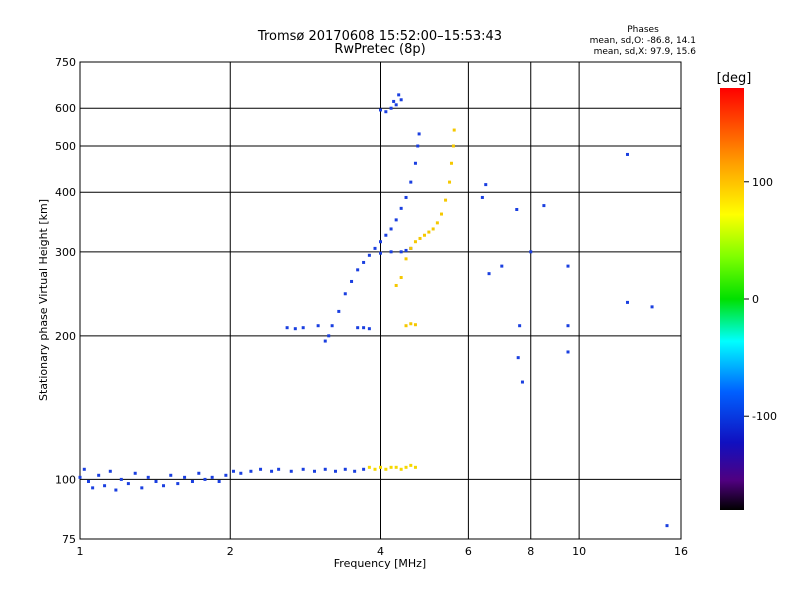 The height and width of the screenshot is (600, 800). Describe the element at coordinates (65, 62) in the screenshot. I see `y-tick-label: 750` at that location.